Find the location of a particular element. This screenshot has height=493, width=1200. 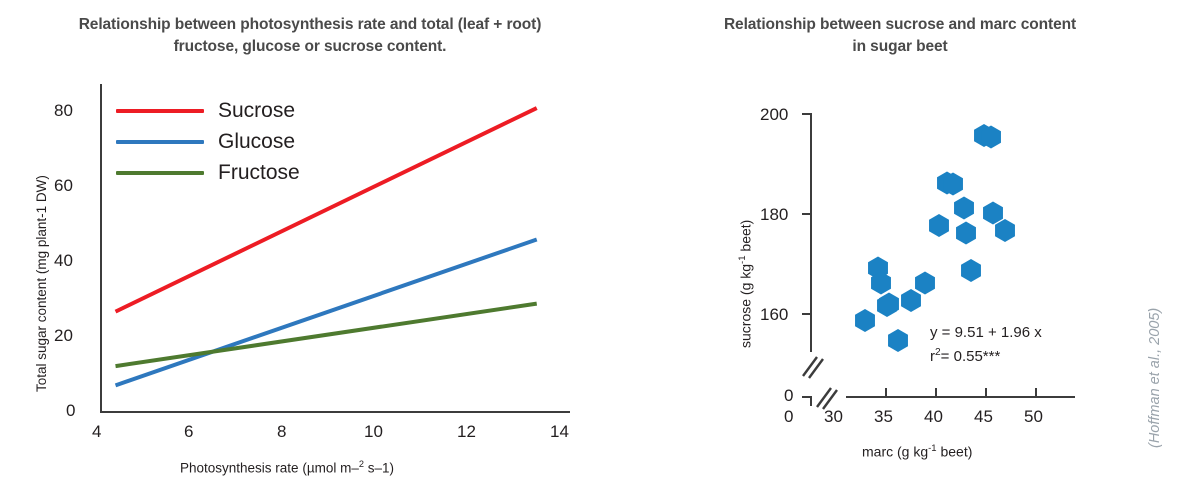

left-x-axis-title: Photosynthesis rate (µmol m–2 s–1) is located at coordinates (287, 467).